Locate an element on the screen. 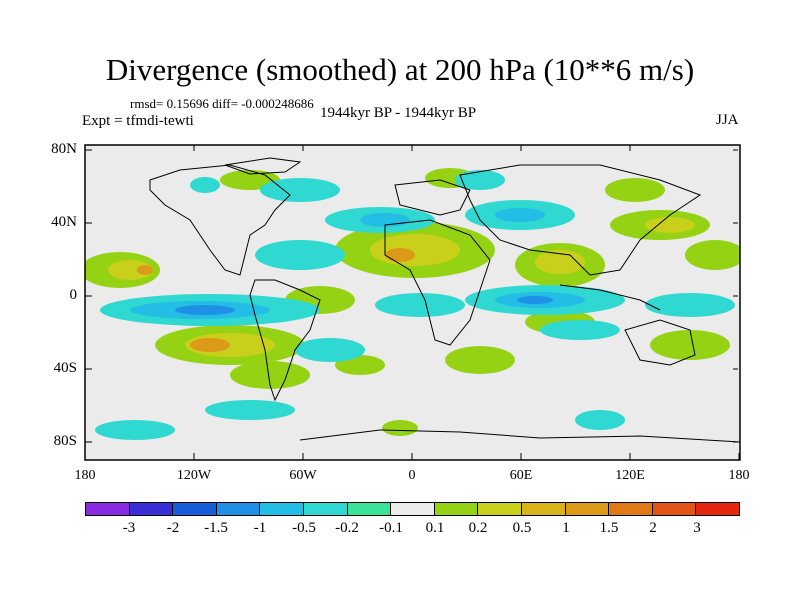 The height and width of the screenshot is (600, 800). colorbar-label: 0.2 is located at coordinates (478, 528).